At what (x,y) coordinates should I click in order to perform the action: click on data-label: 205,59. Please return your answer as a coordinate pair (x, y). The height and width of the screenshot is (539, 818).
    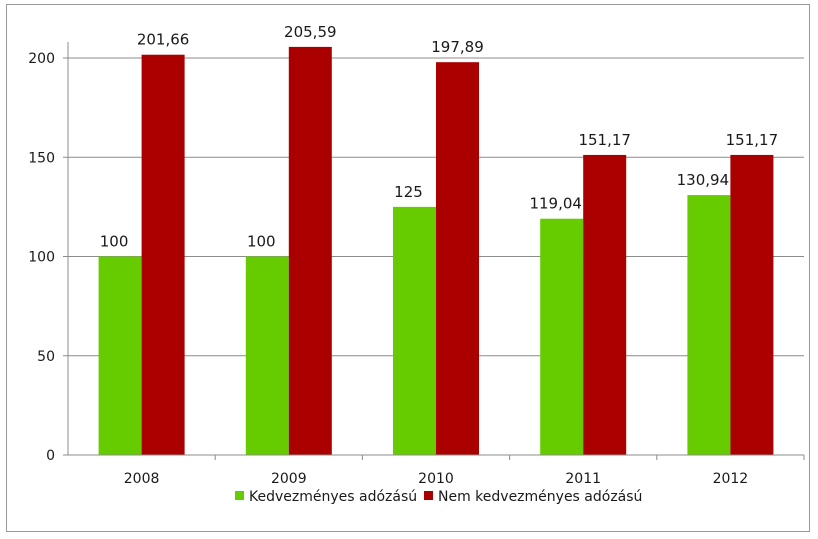
    Looking at the image, I should click on (310, 32).